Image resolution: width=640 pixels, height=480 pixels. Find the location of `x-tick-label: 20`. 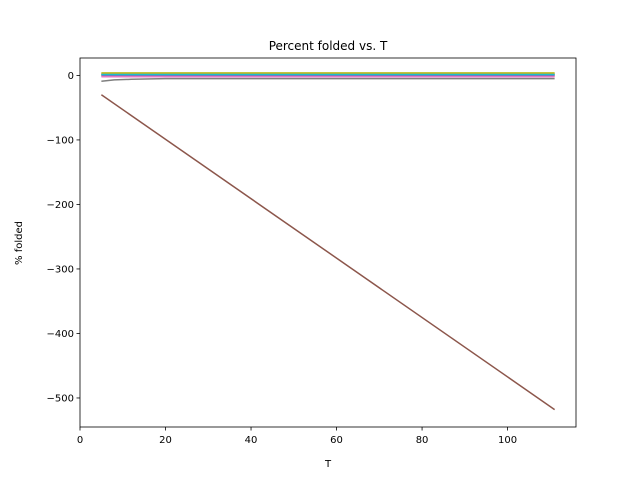

x-tick-label: 20 is located at coordinates (165, 440).